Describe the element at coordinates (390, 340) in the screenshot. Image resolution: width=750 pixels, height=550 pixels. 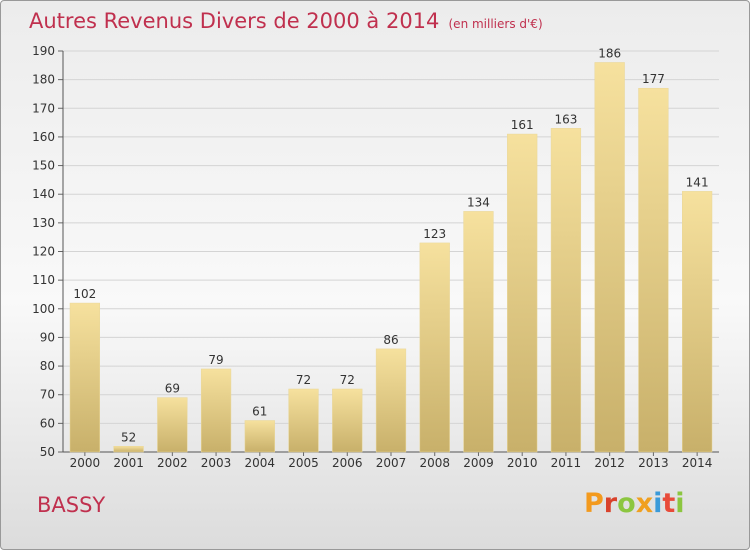
I see `data-label: 86` at that location.